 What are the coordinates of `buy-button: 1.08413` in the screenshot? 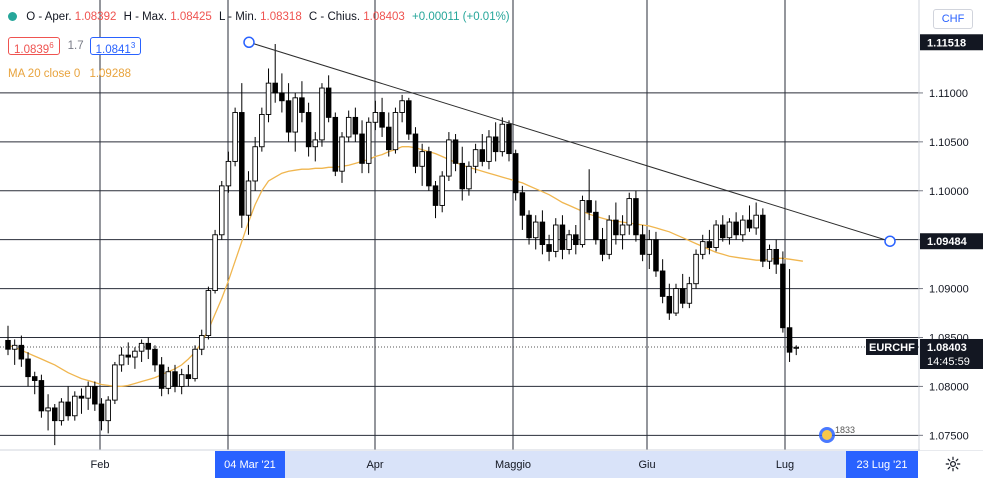 It's located at (115, 46).